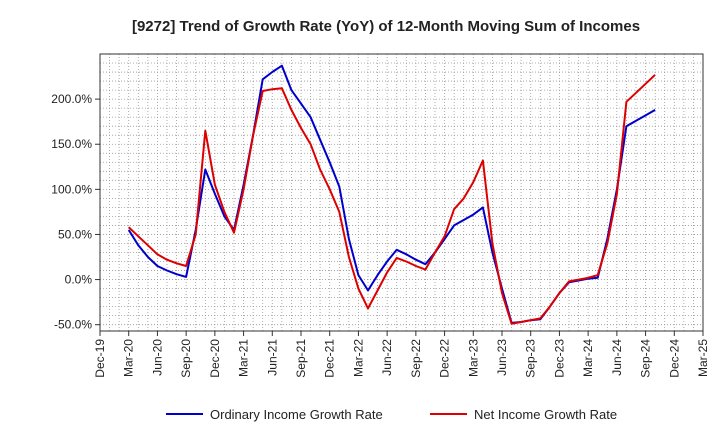  I want to click on x-tick-label: Dec-23, so click(559, 358).